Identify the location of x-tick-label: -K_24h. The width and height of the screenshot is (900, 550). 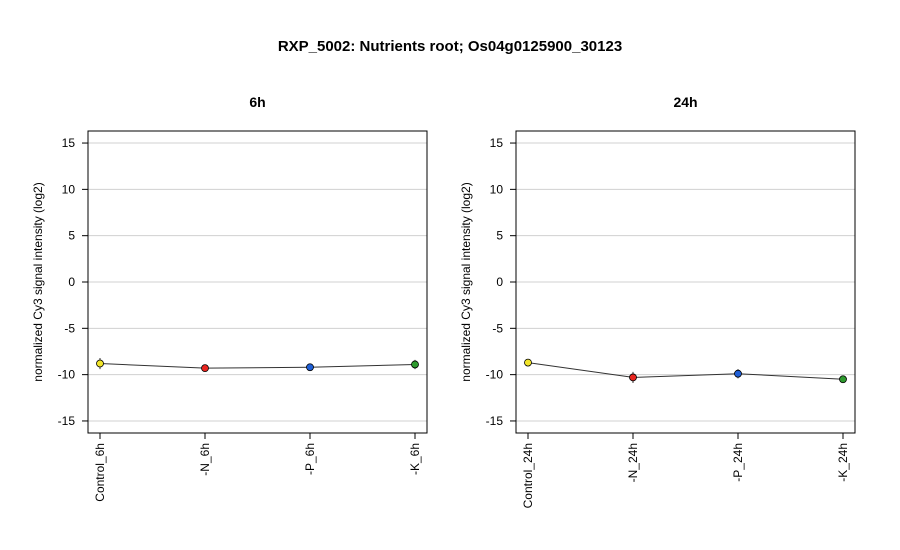
(843, 462).